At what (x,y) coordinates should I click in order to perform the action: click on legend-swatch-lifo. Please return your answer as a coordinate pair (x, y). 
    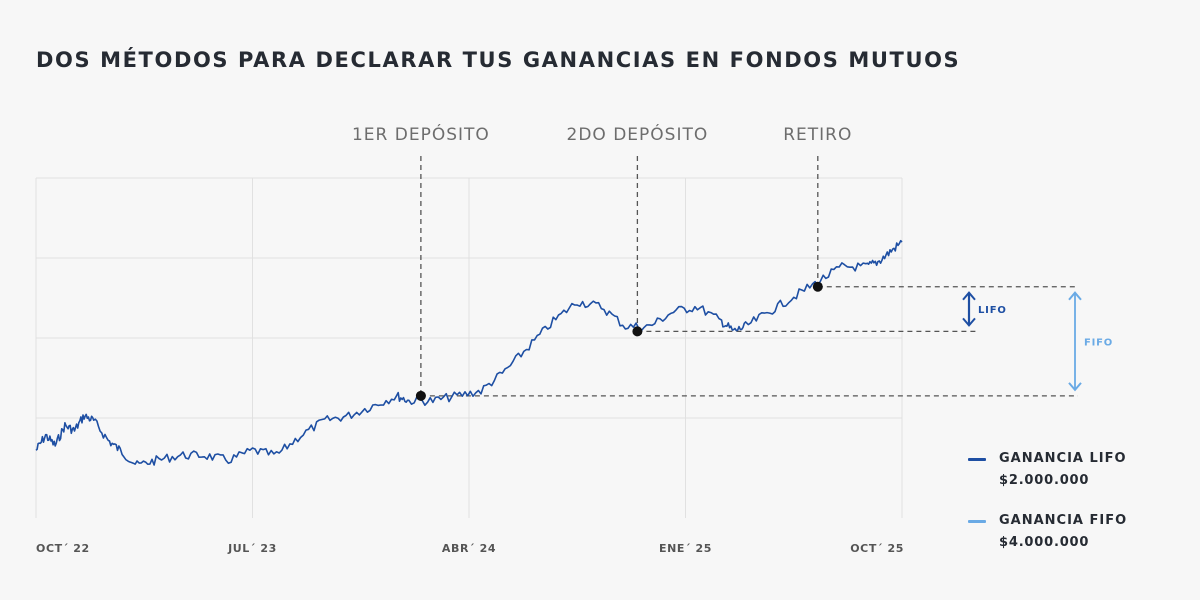
    Looking at the image, I should click on (977, 459).